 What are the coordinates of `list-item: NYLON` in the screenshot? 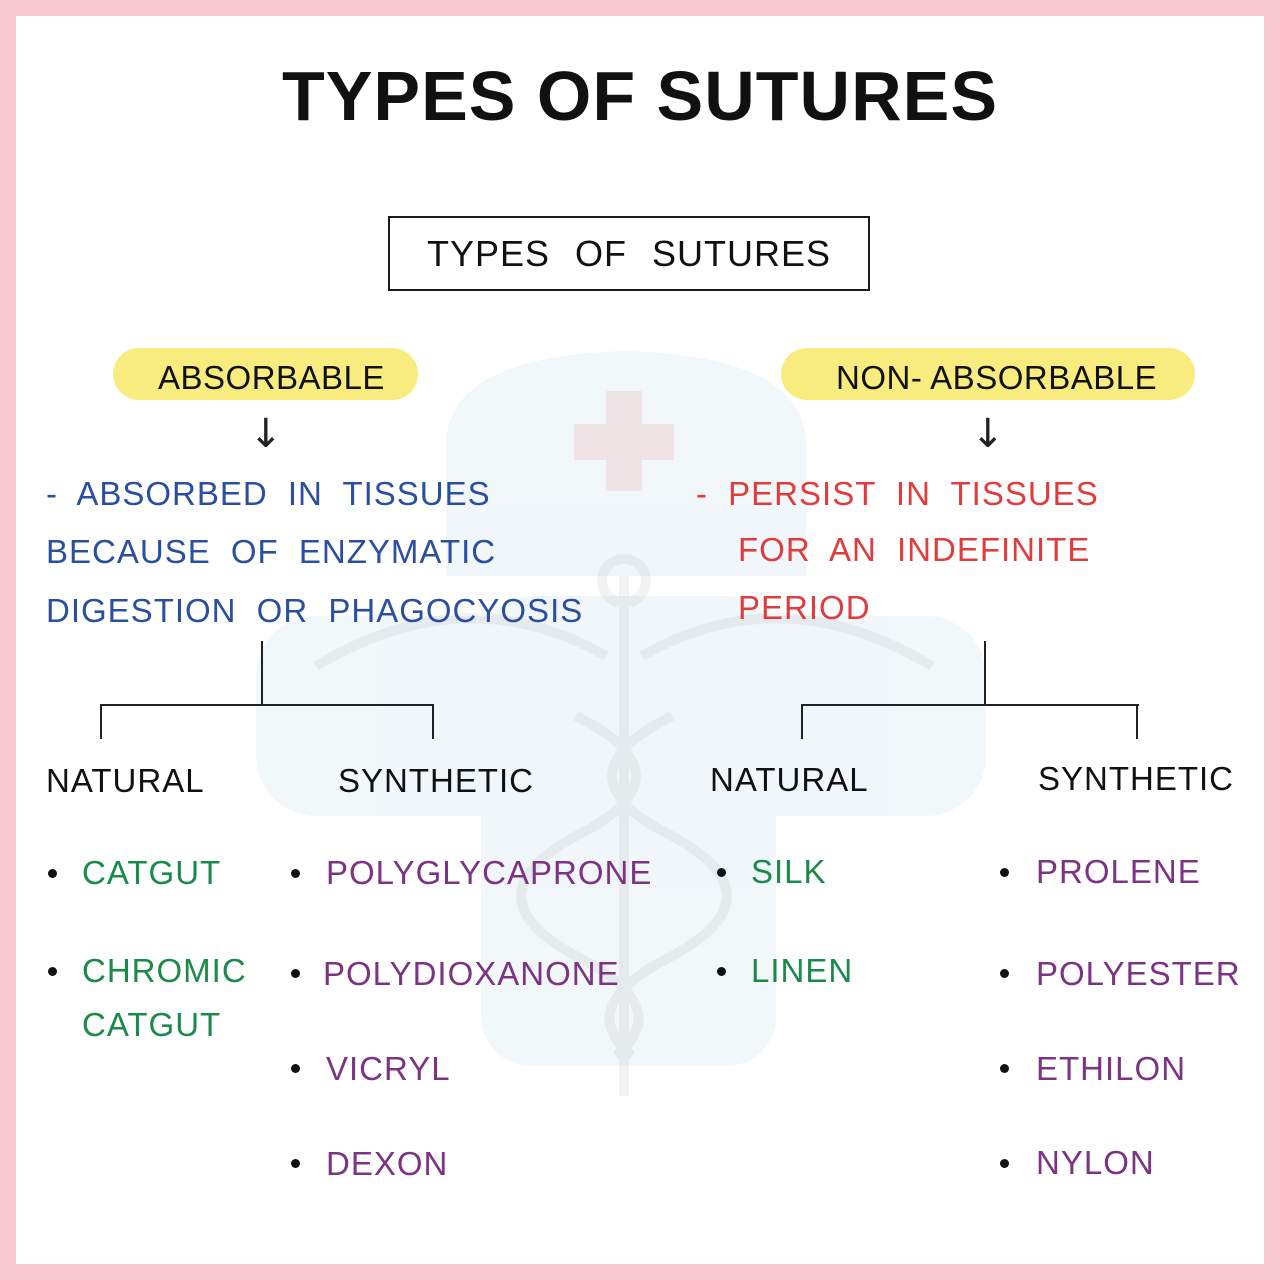 It's located at (1095, 1162).